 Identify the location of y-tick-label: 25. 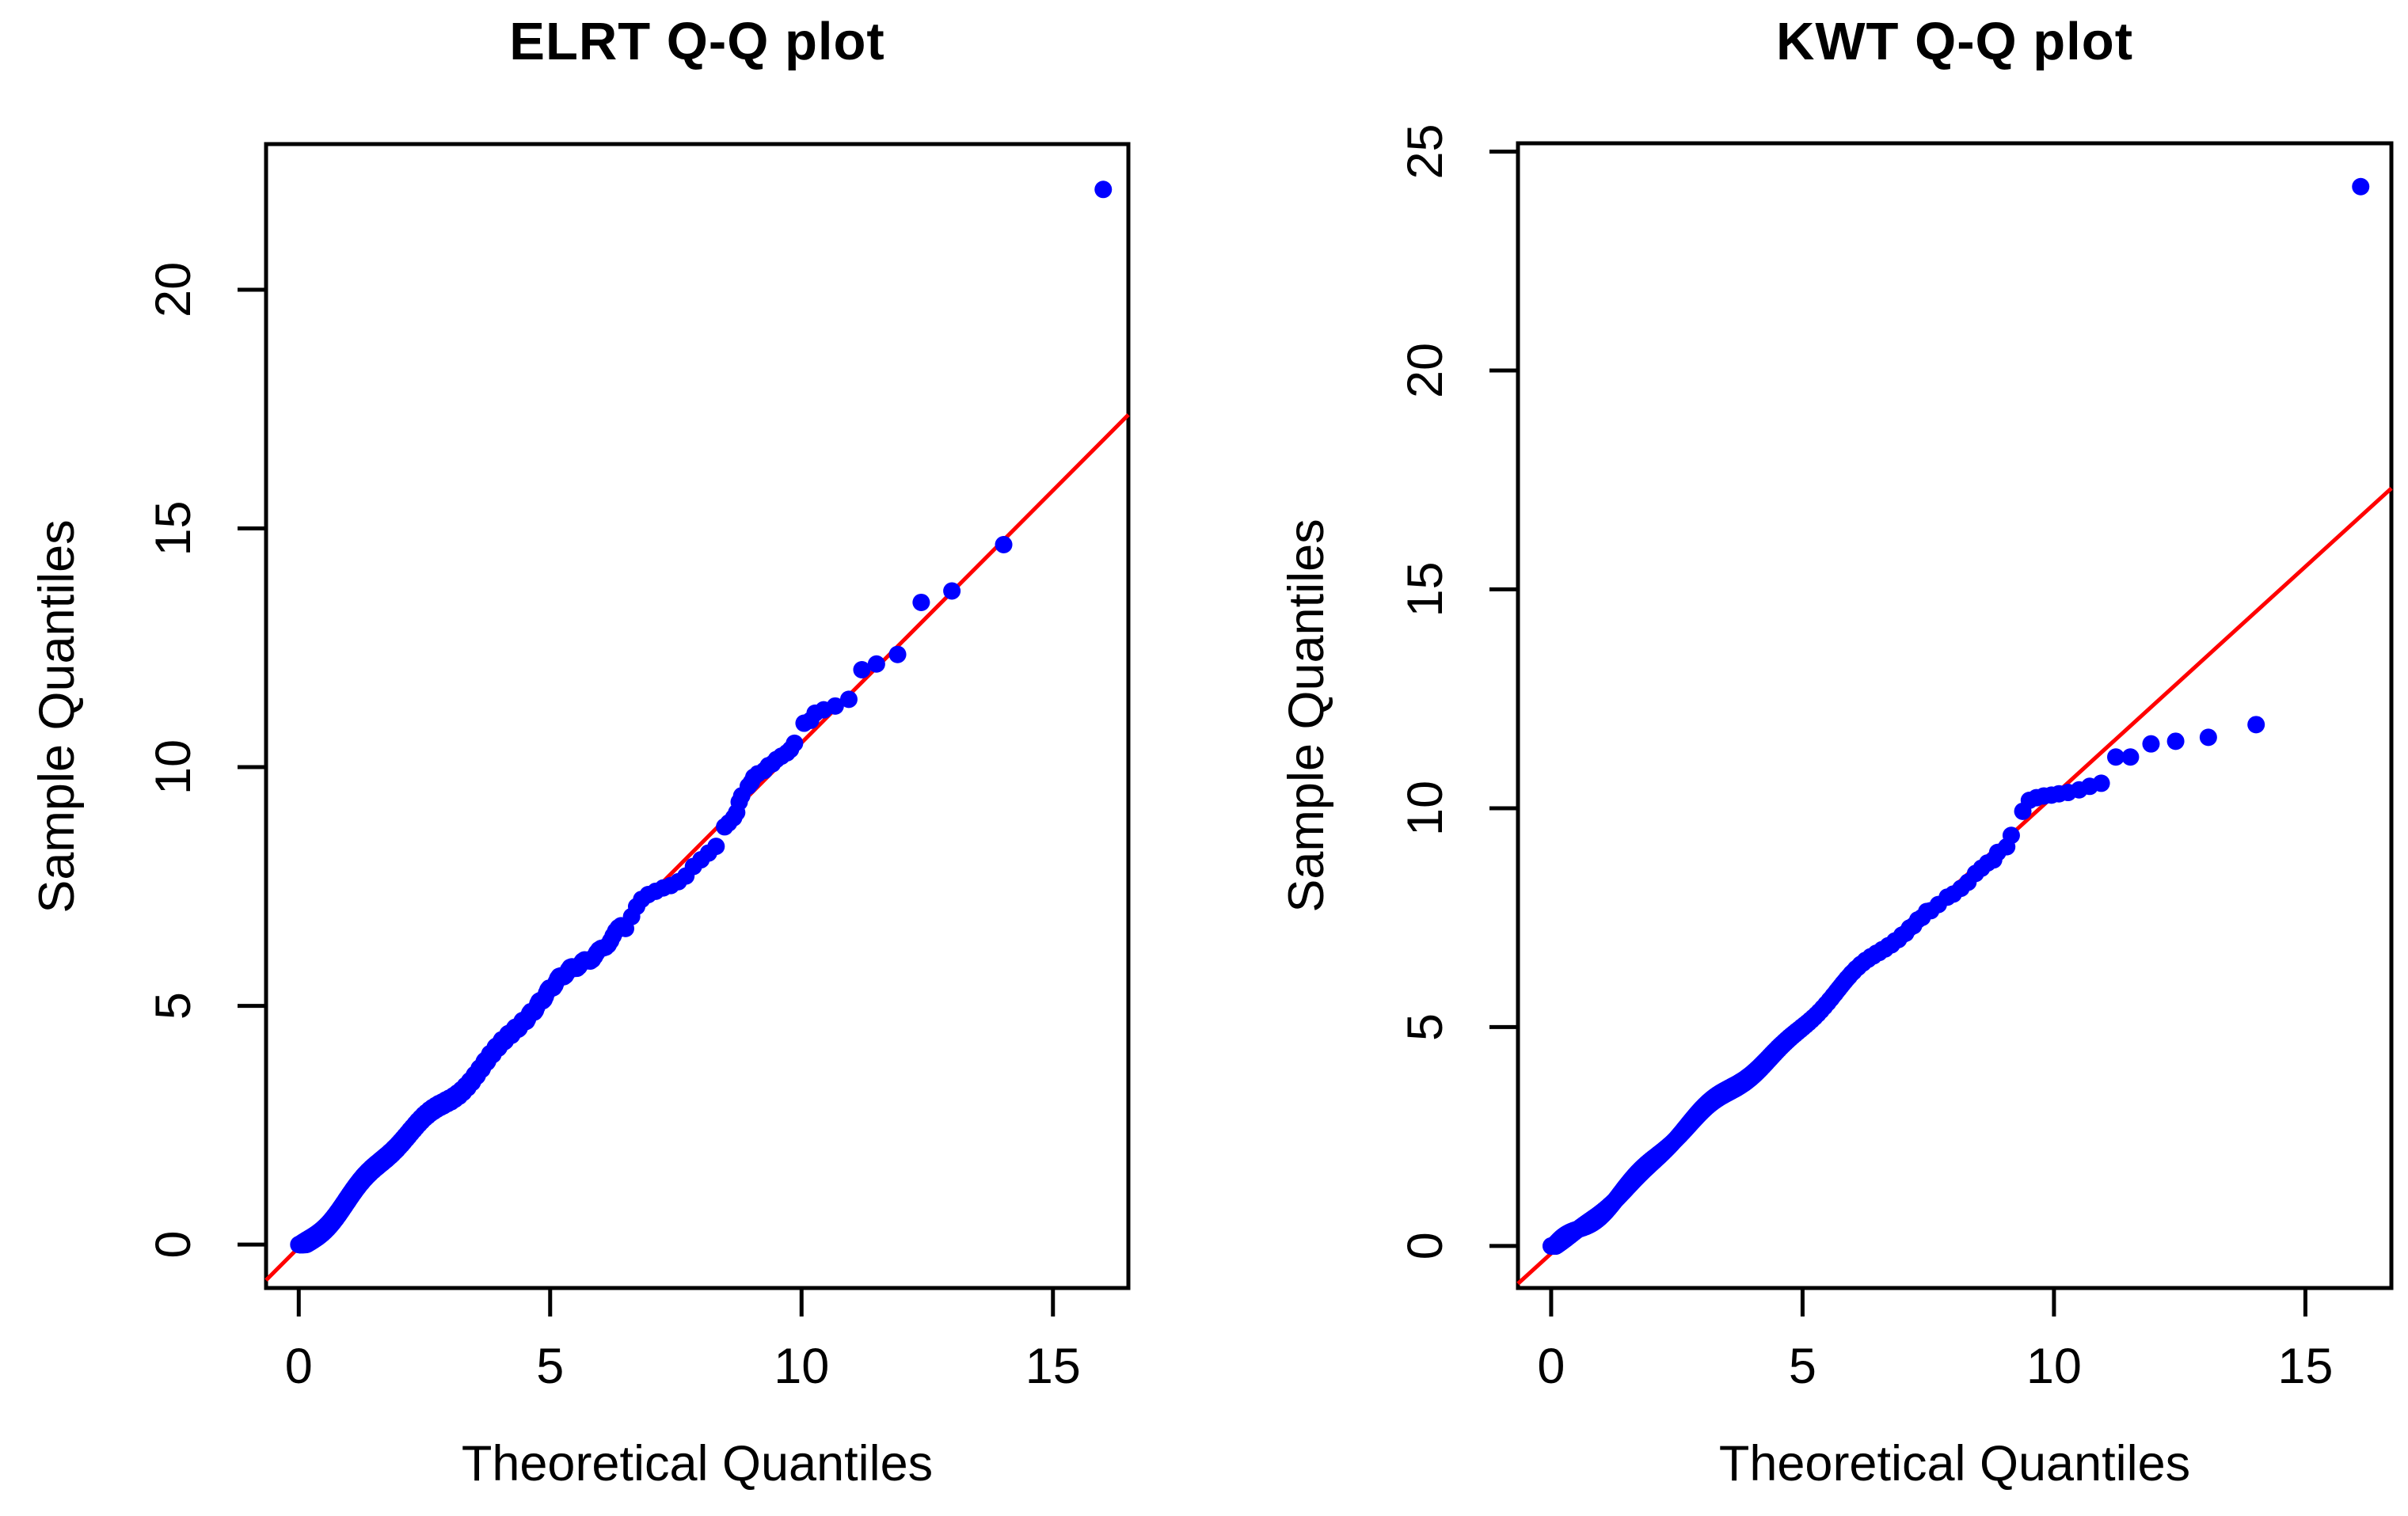
(1425, 151).